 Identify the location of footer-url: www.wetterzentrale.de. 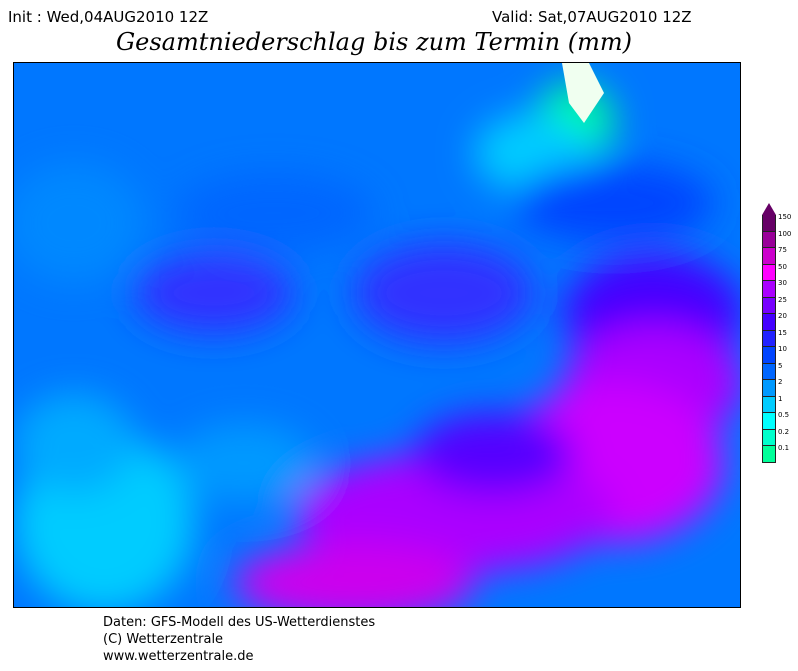
(178, 656).